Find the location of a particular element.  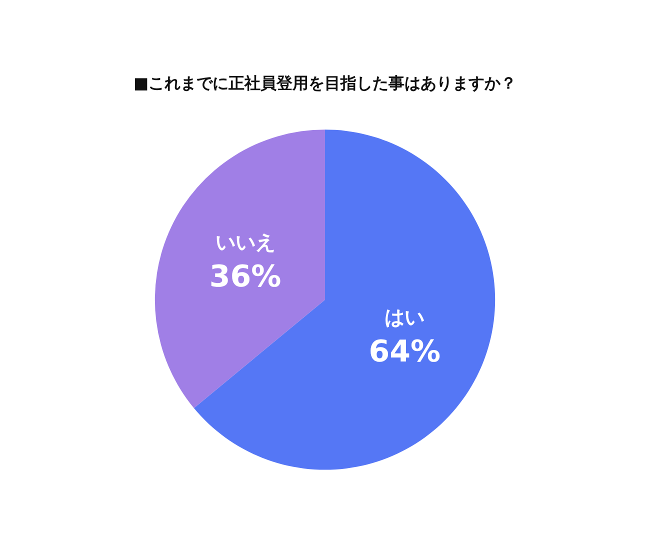

data-label: 64% is located at coordinates (404, 352).